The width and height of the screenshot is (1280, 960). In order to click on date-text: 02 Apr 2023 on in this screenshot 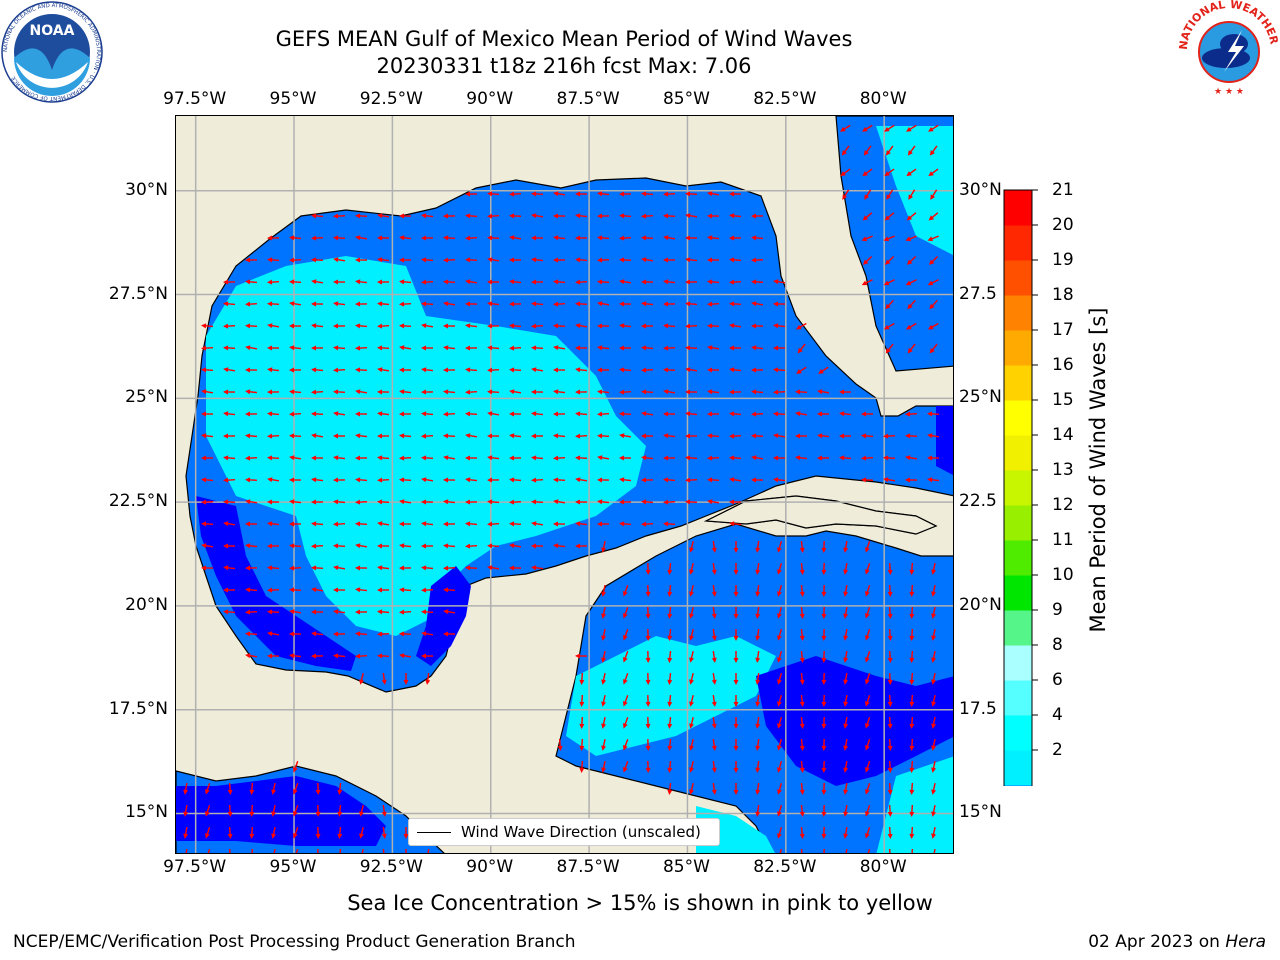, I will do `click(1154, 942)`.